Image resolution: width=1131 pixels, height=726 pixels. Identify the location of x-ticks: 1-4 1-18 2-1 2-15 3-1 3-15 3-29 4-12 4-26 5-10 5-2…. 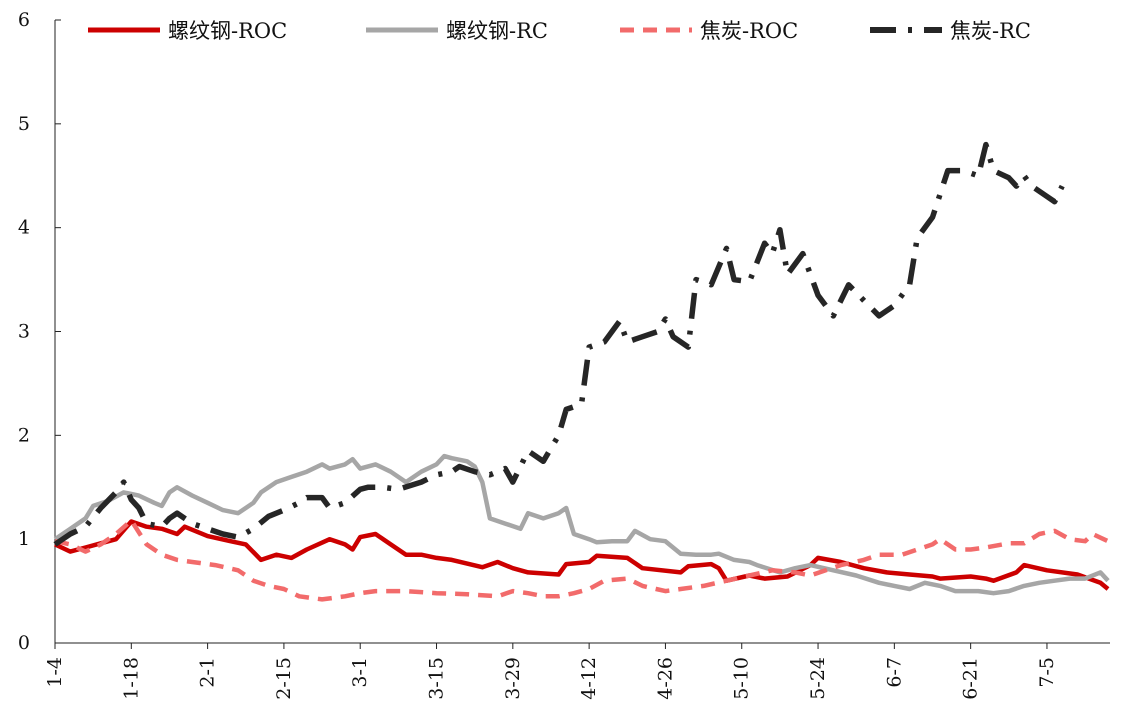
(551, 671).